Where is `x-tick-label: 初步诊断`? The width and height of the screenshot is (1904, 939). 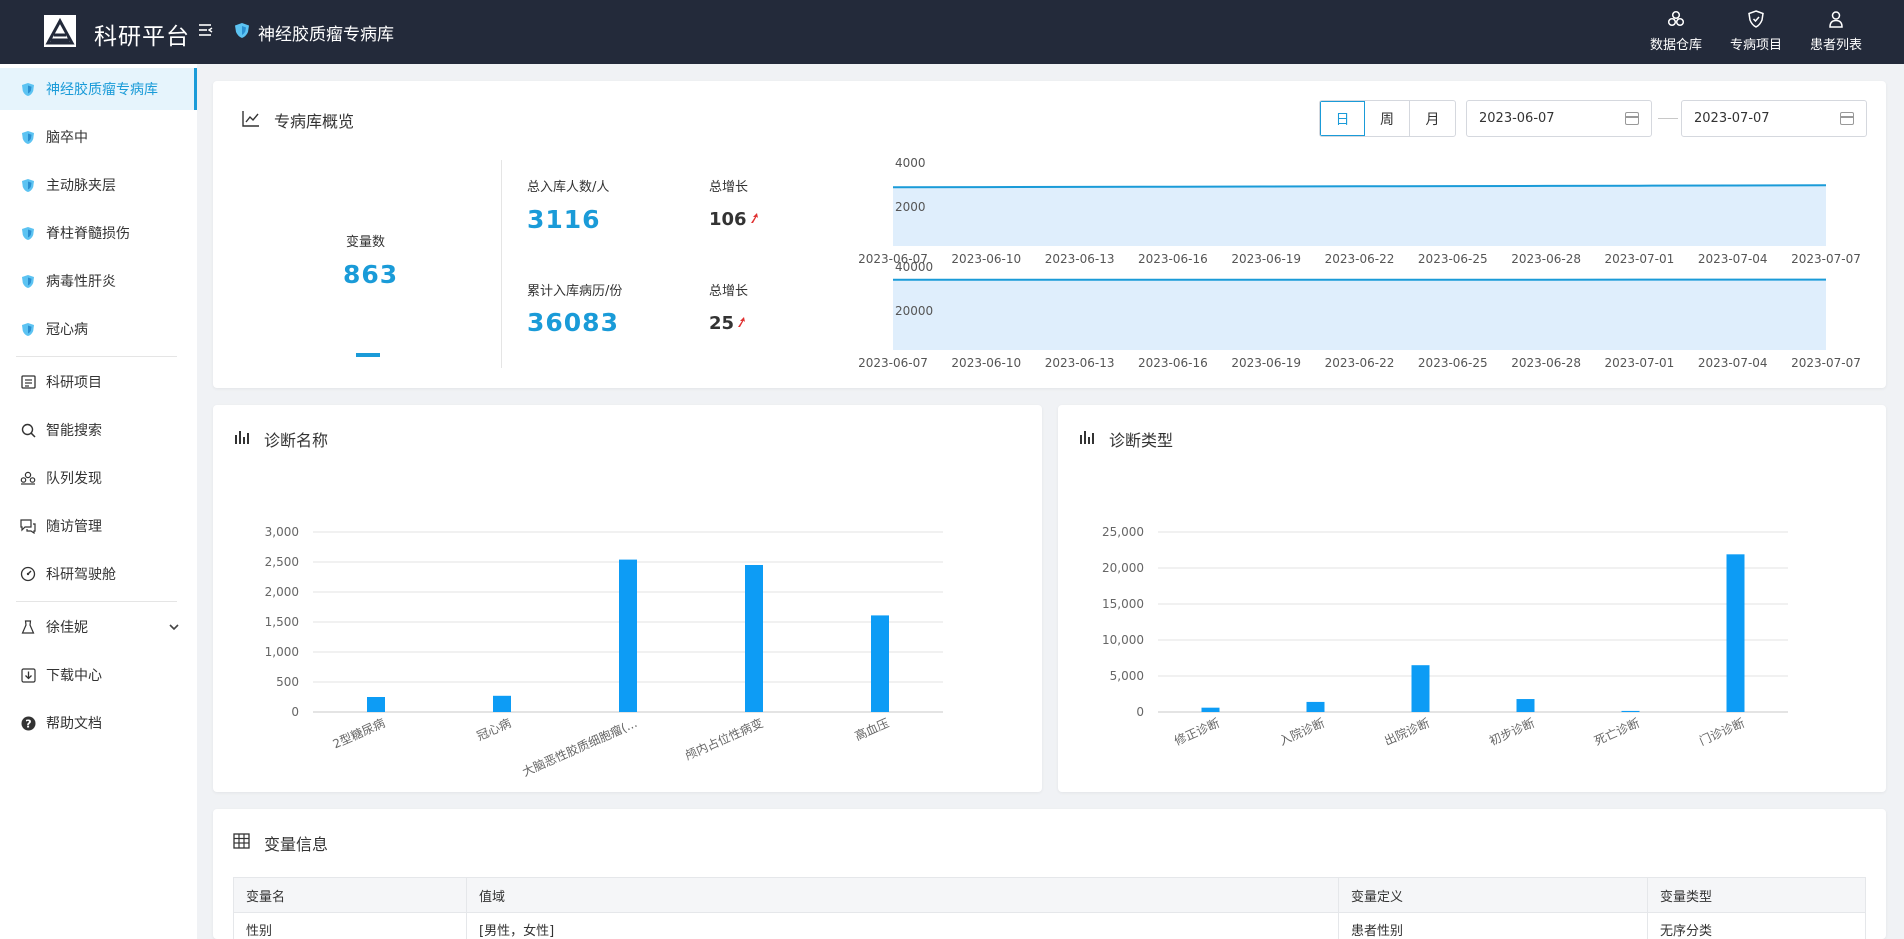 x-tick-label: 初步诊断 is located at coordinates (1512, 731).